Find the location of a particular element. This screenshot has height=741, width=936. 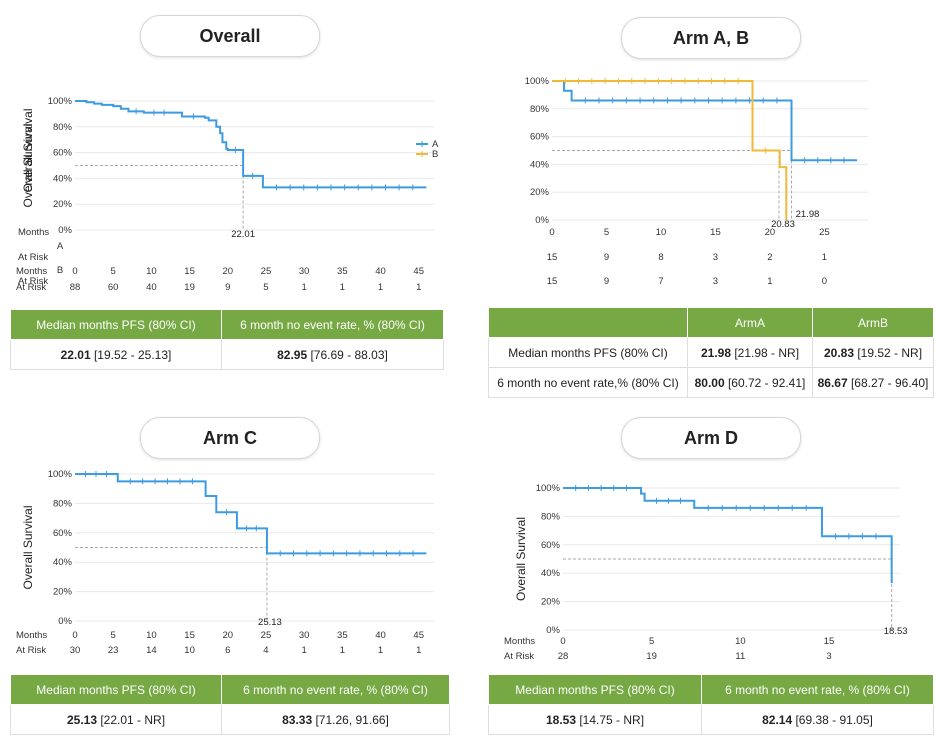

armd-median-cell: 18.53 [14.75 - NR] is located at coordinates (595, 719).